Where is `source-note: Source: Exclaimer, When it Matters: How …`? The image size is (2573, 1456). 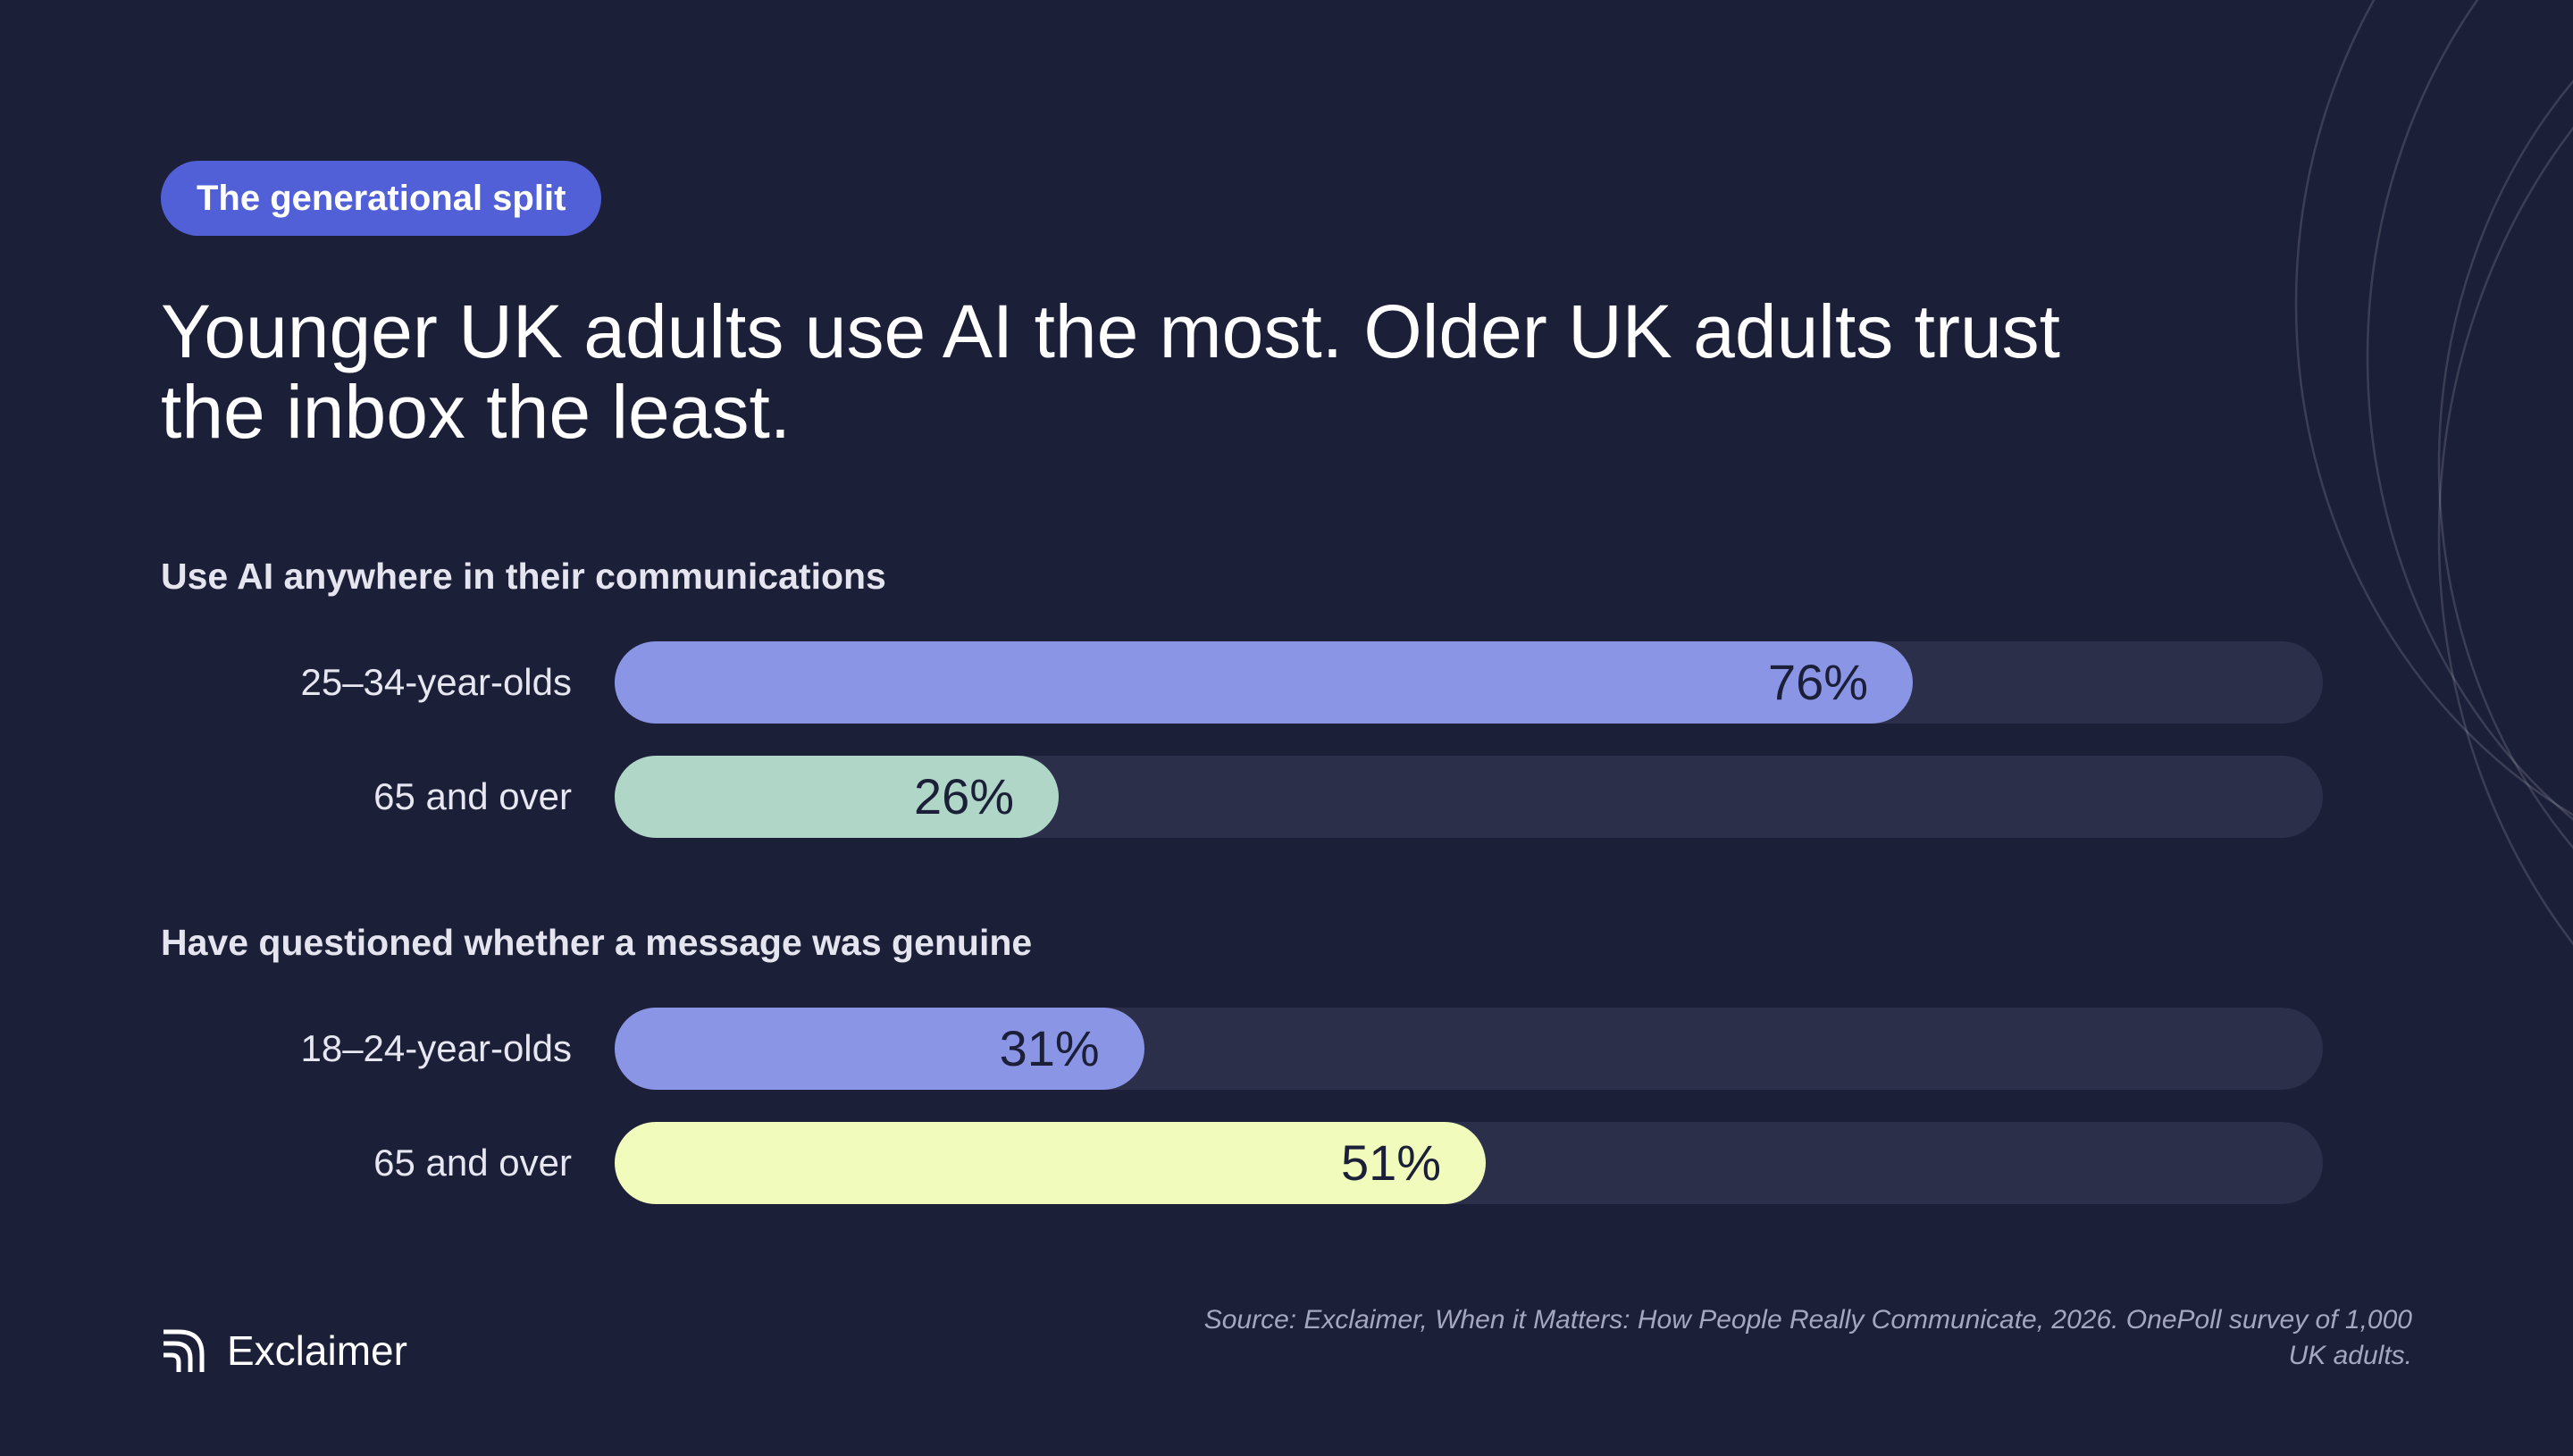 source-note: Source: Exclaimer, When it Matters: How … is located at coordinates (1807, 1337).